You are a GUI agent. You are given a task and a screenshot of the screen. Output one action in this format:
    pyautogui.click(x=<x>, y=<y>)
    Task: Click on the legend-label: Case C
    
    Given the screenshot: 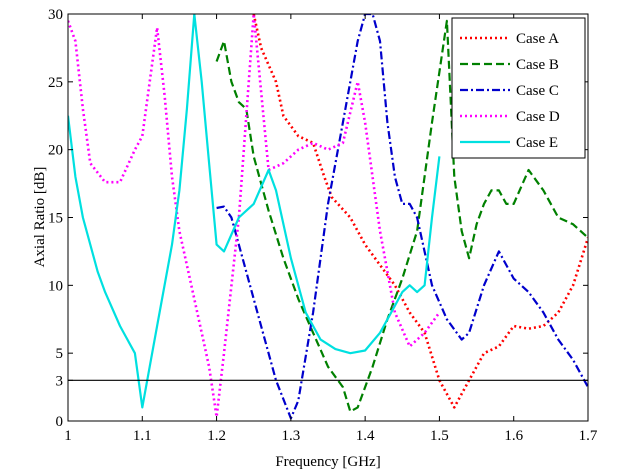 What is the action you would take?
    pyautogui.click(x=537, y=91)
    